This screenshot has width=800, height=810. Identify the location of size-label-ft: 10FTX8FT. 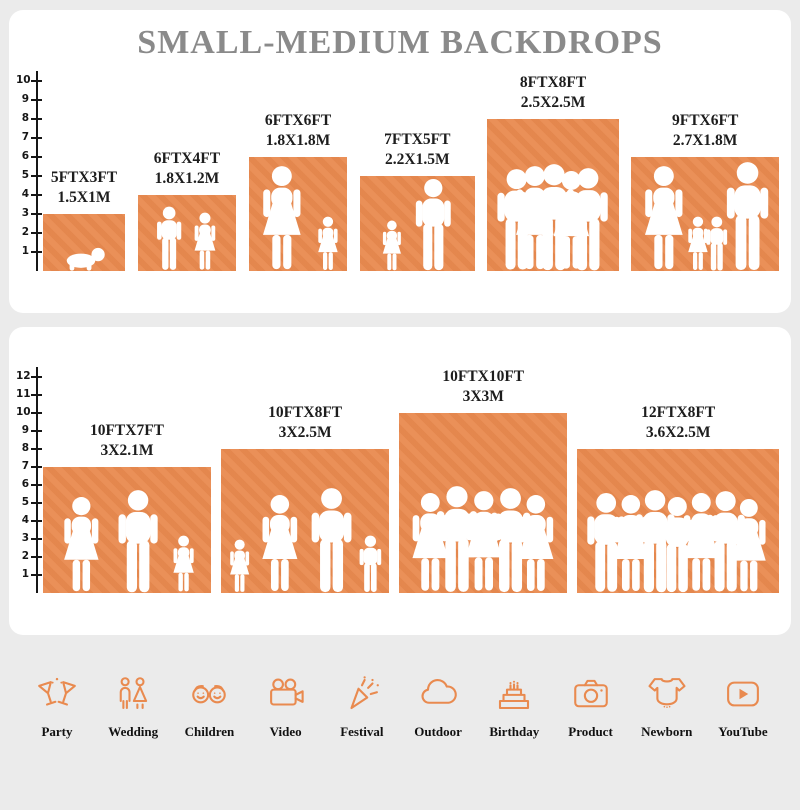
(305, 413).